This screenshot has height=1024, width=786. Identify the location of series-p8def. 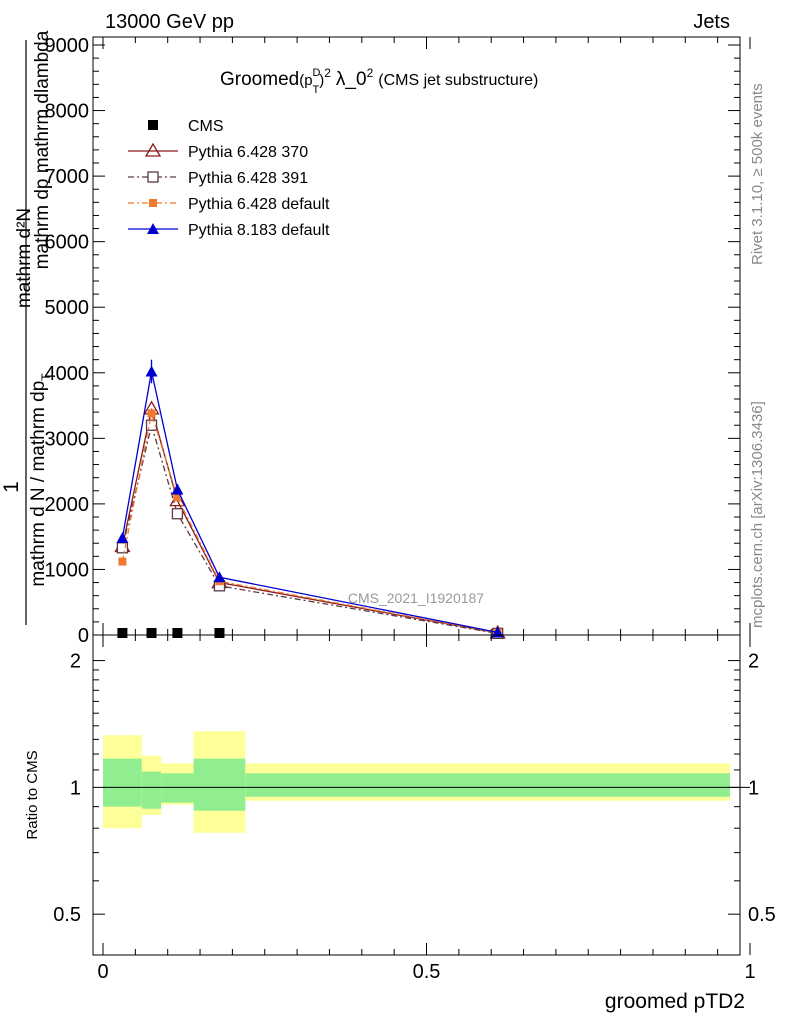
(310, 498).